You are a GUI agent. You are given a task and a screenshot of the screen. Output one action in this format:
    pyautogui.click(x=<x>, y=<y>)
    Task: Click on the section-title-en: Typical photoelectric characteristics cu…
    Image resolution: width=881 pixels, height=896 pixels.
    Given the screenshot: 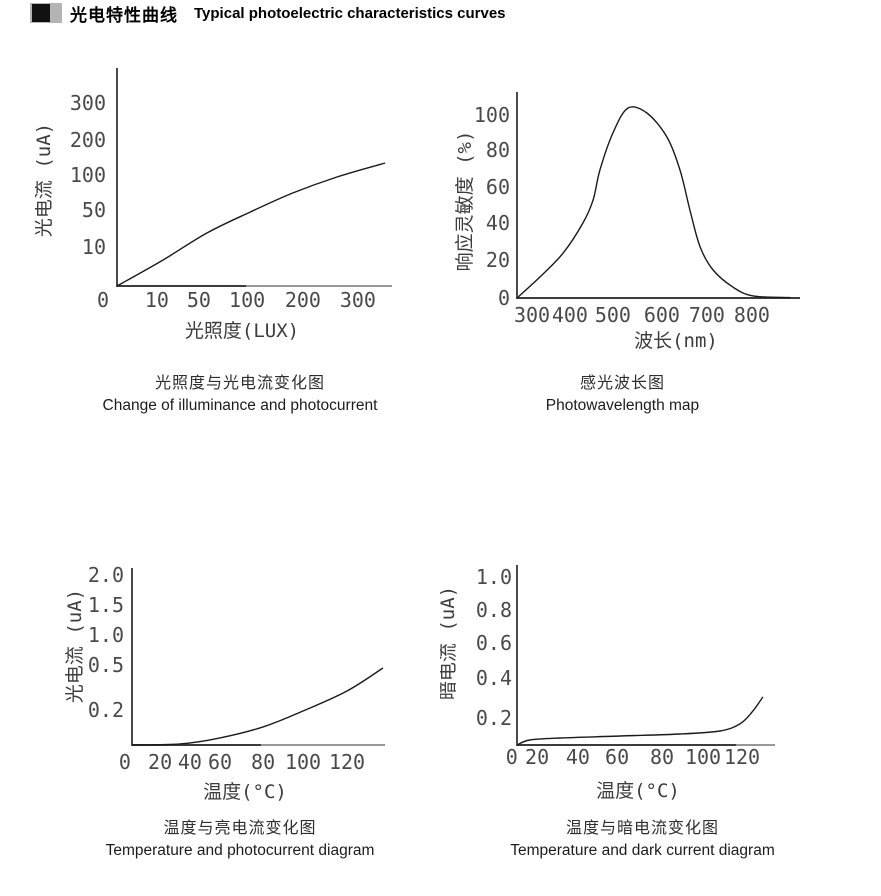 What is the action you would take?
    pyautogui.click(x=350, y=13)
    